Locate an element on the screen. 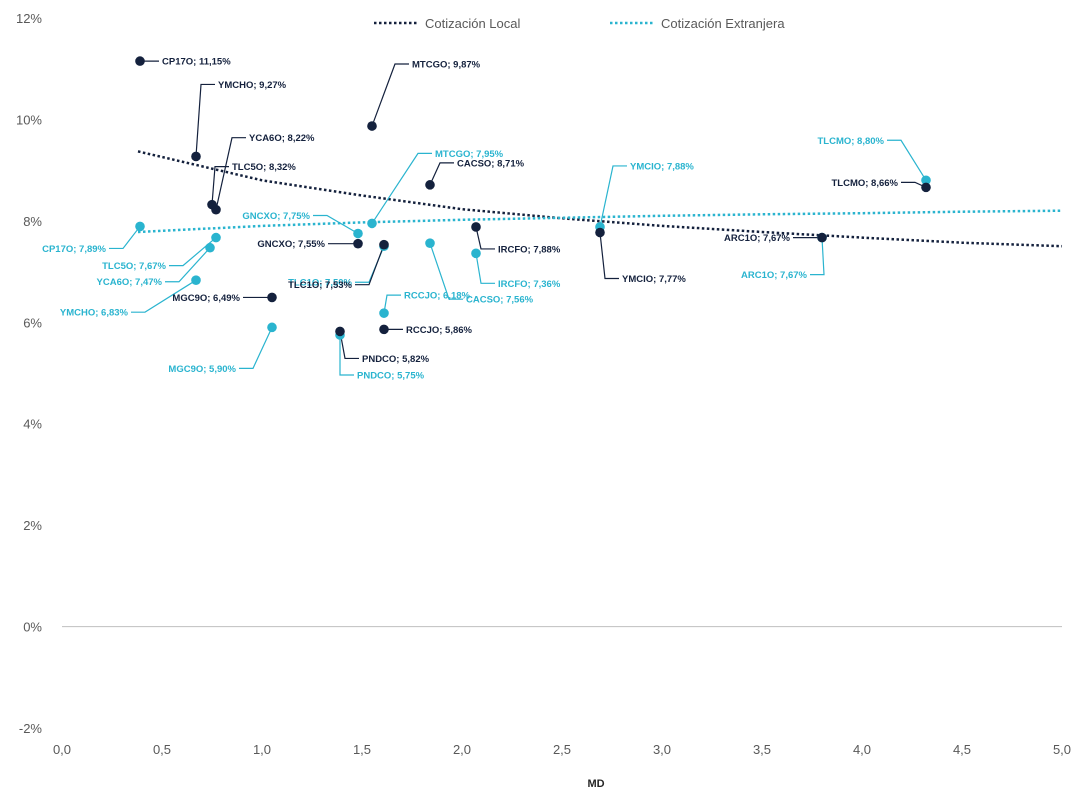 The width and height of the screenshot is (1073, 794). data-label-foreign: GNCXO; 7,75% is located at coordinates (276, 216).